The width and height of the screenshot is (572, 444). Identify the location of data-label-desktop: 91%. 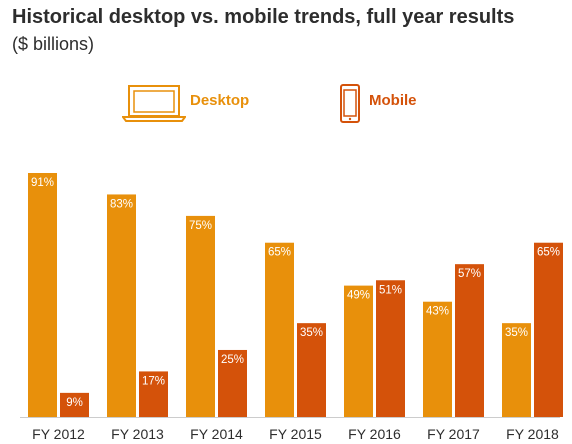
(42, 183).